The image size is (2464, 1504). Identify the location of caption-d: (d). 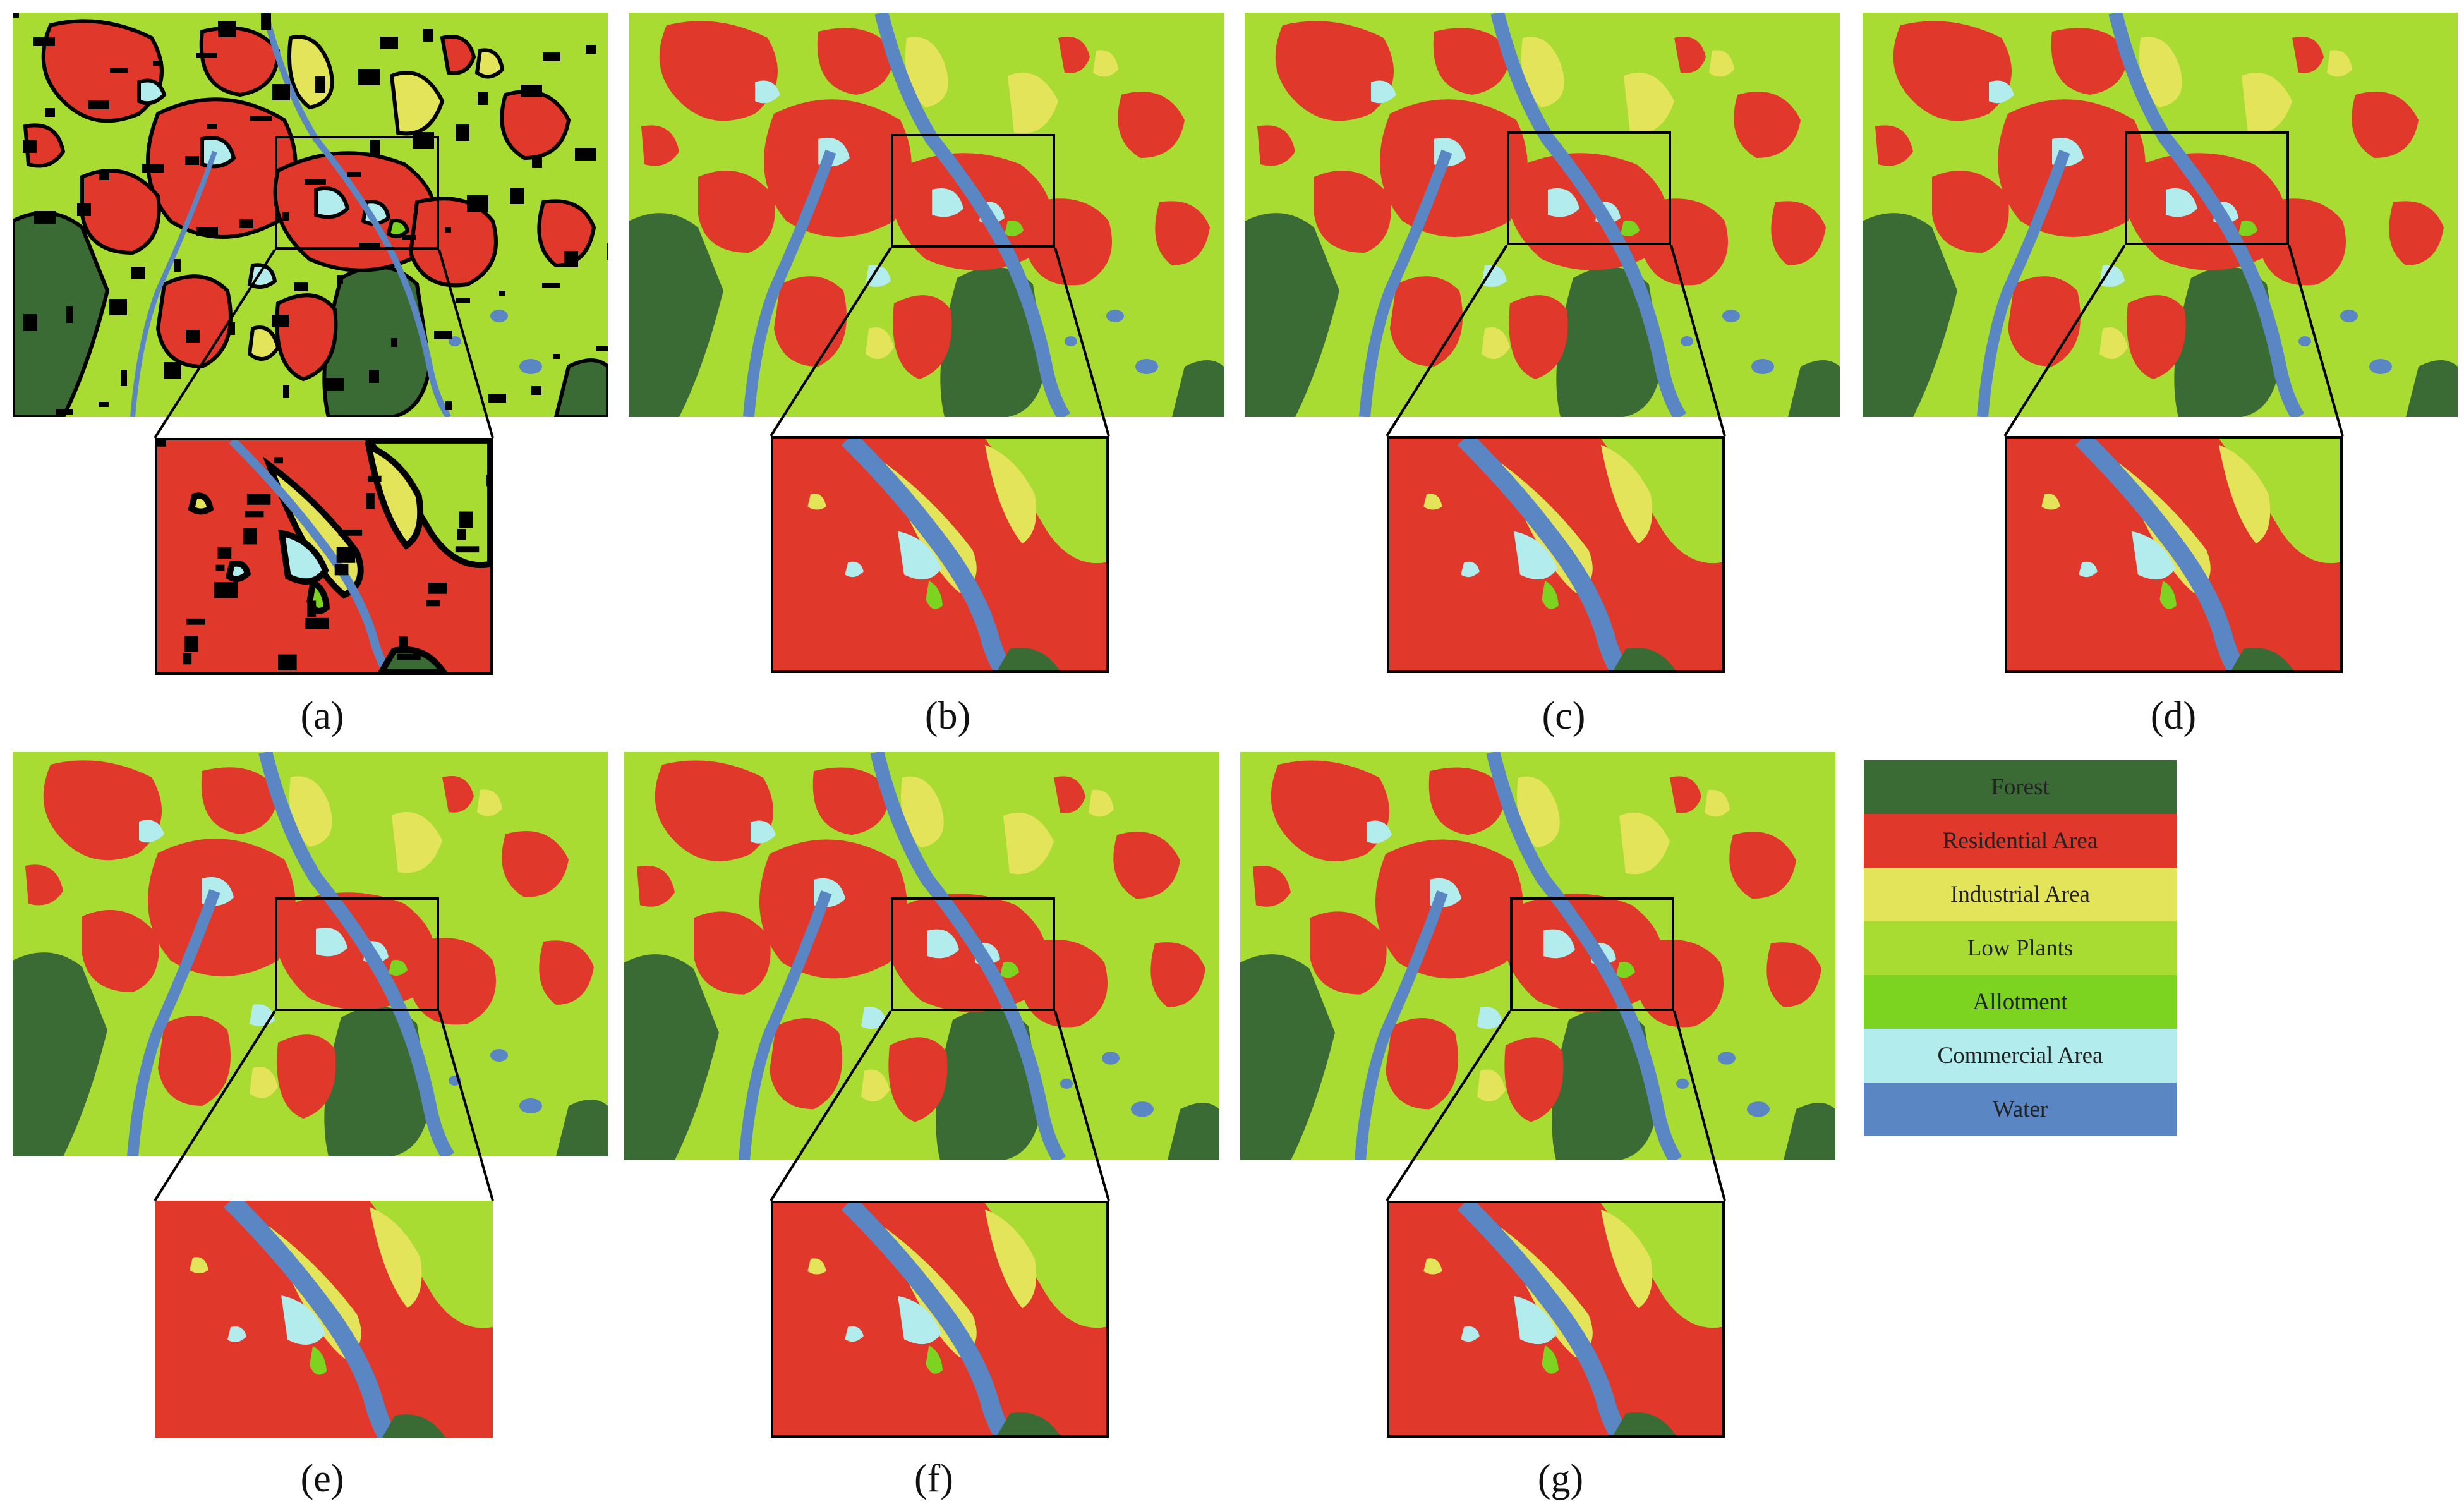
(2174, 715).